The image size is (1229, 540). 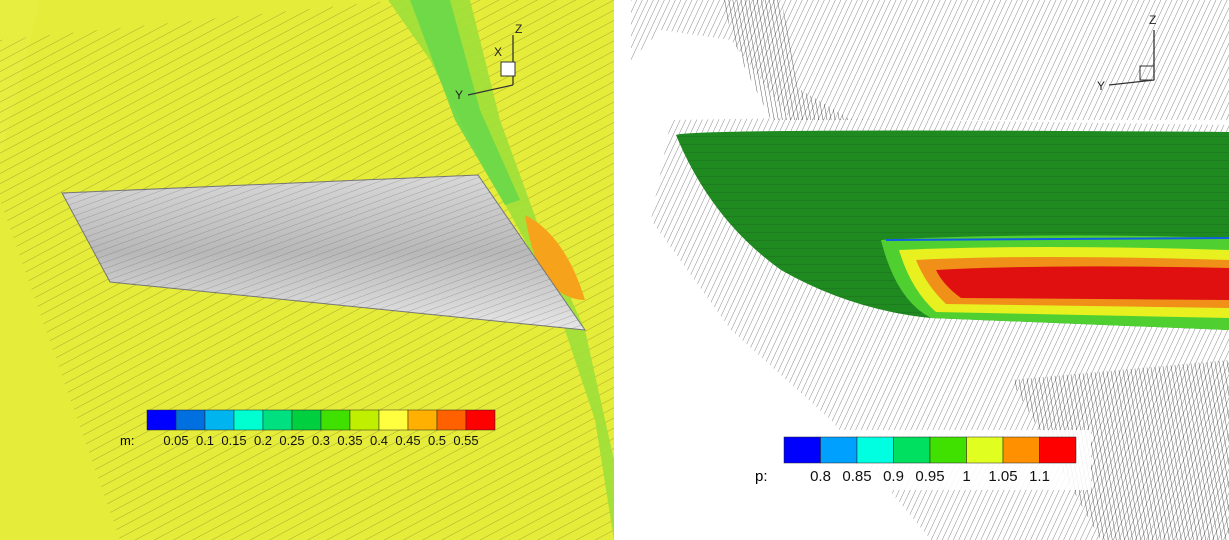 I want to click on colorbar-tick-labels: 0.8 0.85 0.9 0.95 1 1.05 1.1, so click(x=930, y=478).